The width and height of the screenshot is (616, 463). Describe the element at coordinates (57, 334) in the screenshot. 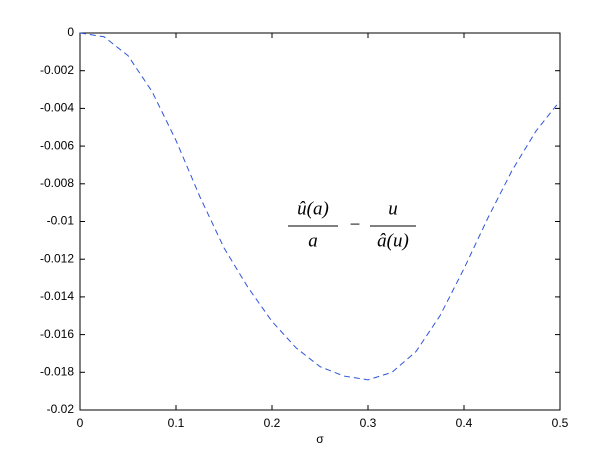

I see `y-tick-label: -0.016` at that location.